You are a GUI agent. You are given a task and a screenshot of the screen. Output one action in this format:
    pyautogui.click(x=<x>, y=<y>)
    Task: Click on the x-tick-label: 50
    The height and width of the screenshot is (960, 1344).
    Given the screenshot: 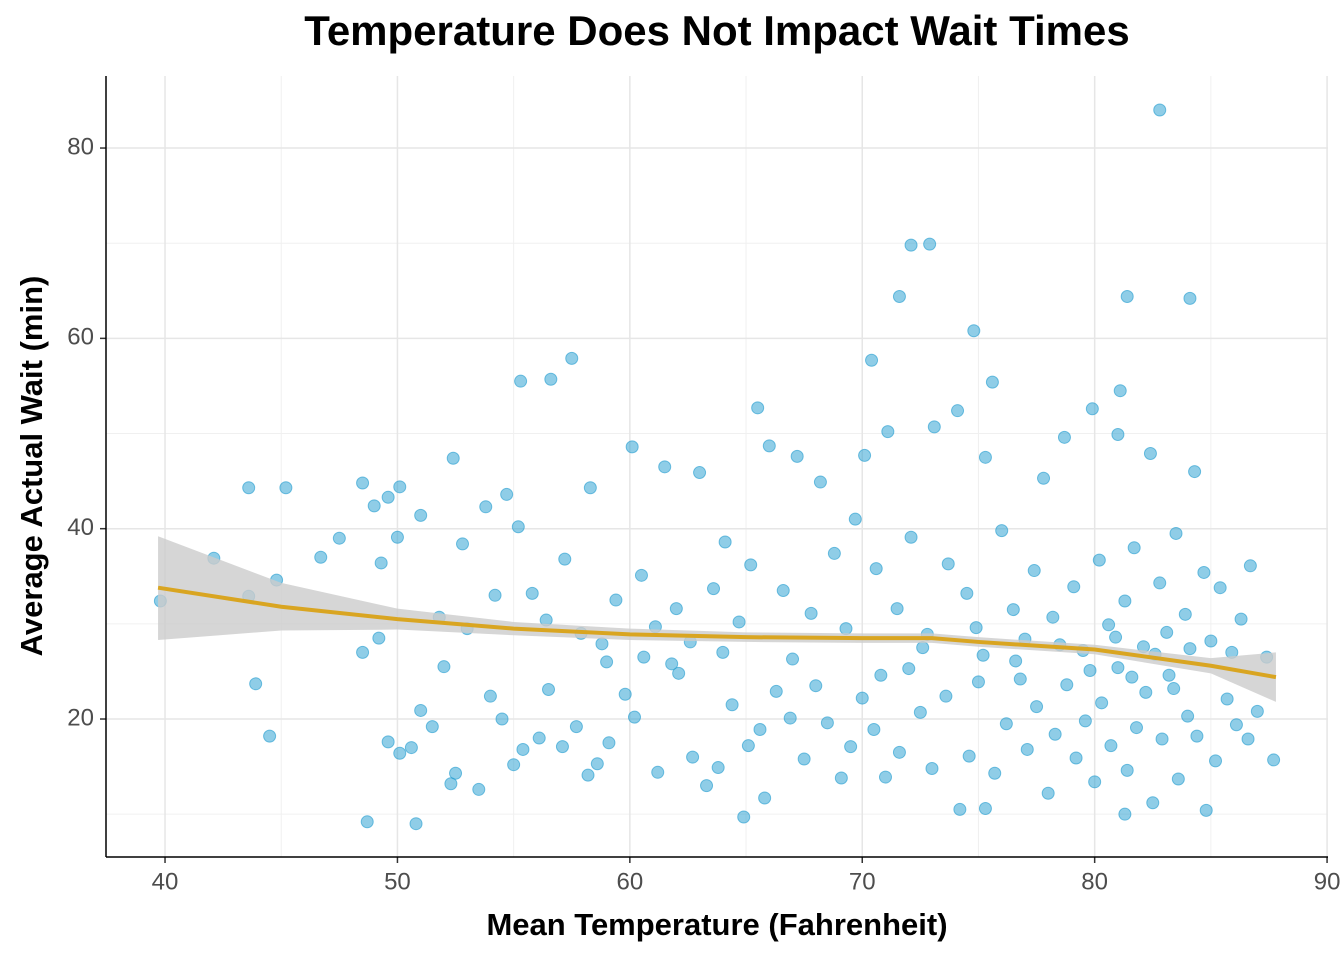 What is the action you would take?
    pyautogui.click(x=397, y=881)
    